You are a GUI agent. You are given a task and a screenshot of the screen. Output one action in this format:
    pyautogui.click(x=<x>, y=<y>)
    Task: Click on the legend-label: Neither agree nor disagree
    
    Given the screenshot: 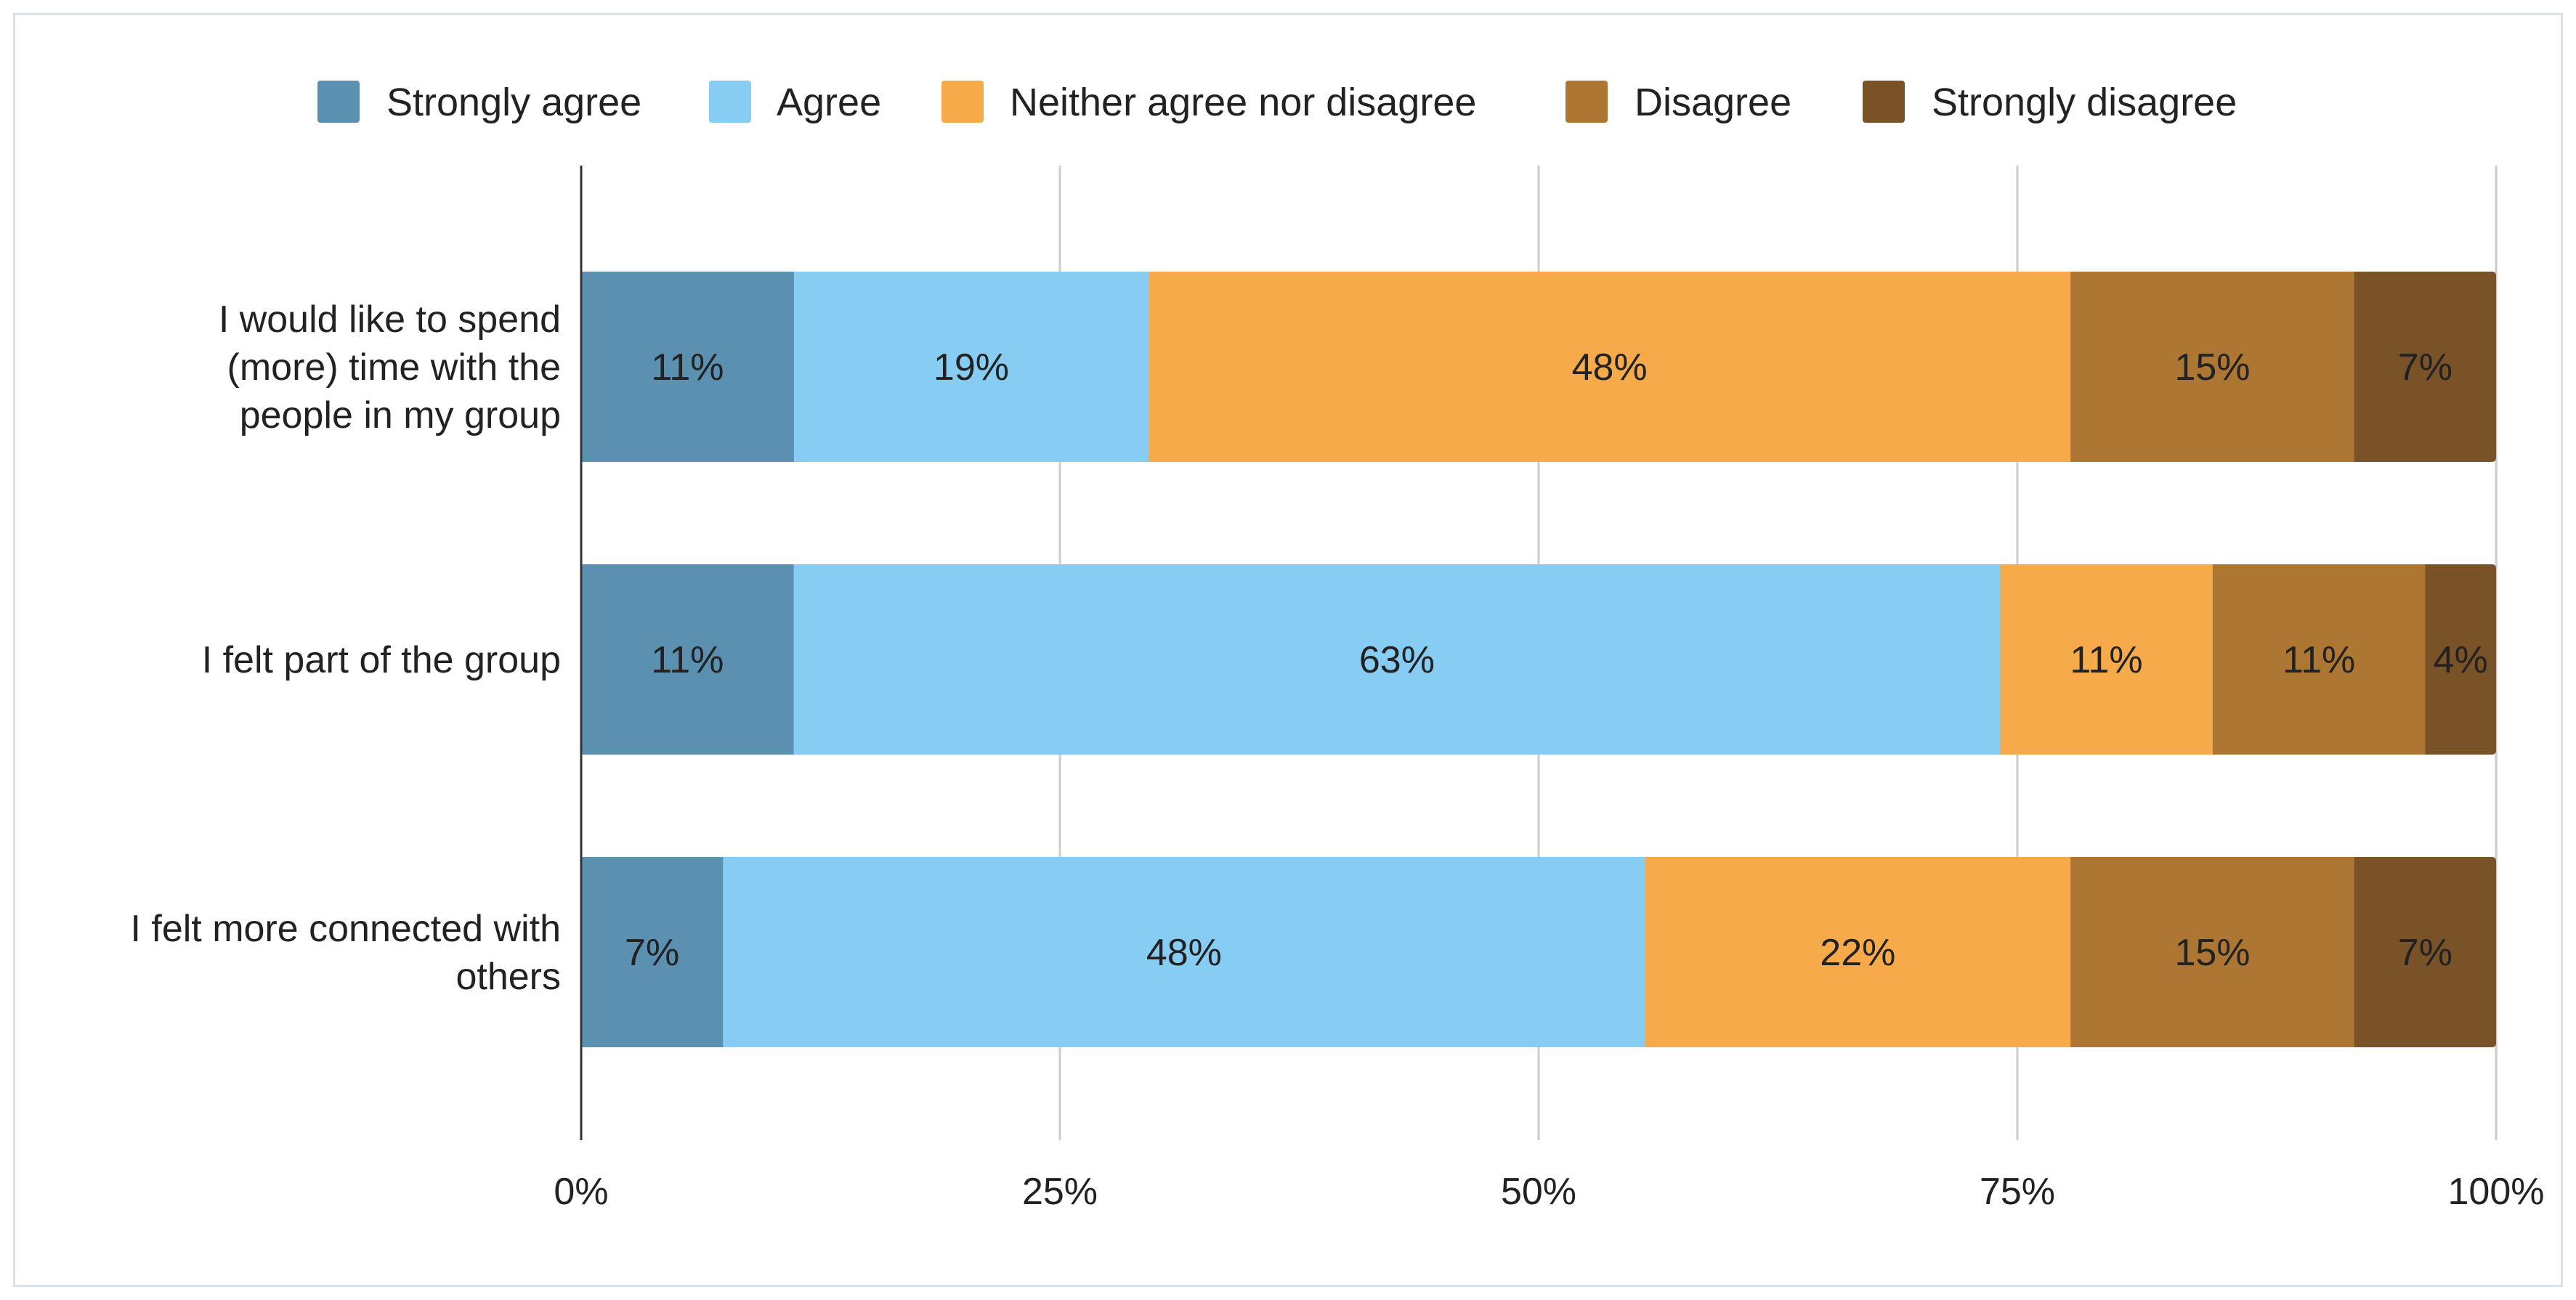 What is the action you would take?
    pyautogui.click(x=1243, y=102)
    